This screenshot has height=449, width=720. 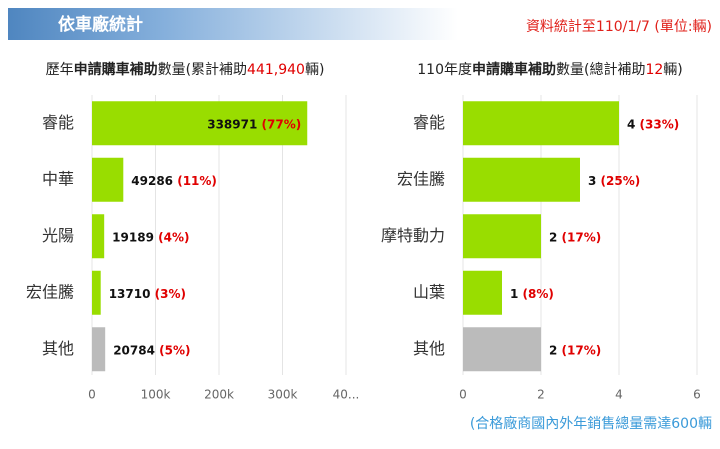 What do you see at coordinates (429, 291) in the screenshot?
I see `category-label: 山葉` at bounding box center [429, 291].